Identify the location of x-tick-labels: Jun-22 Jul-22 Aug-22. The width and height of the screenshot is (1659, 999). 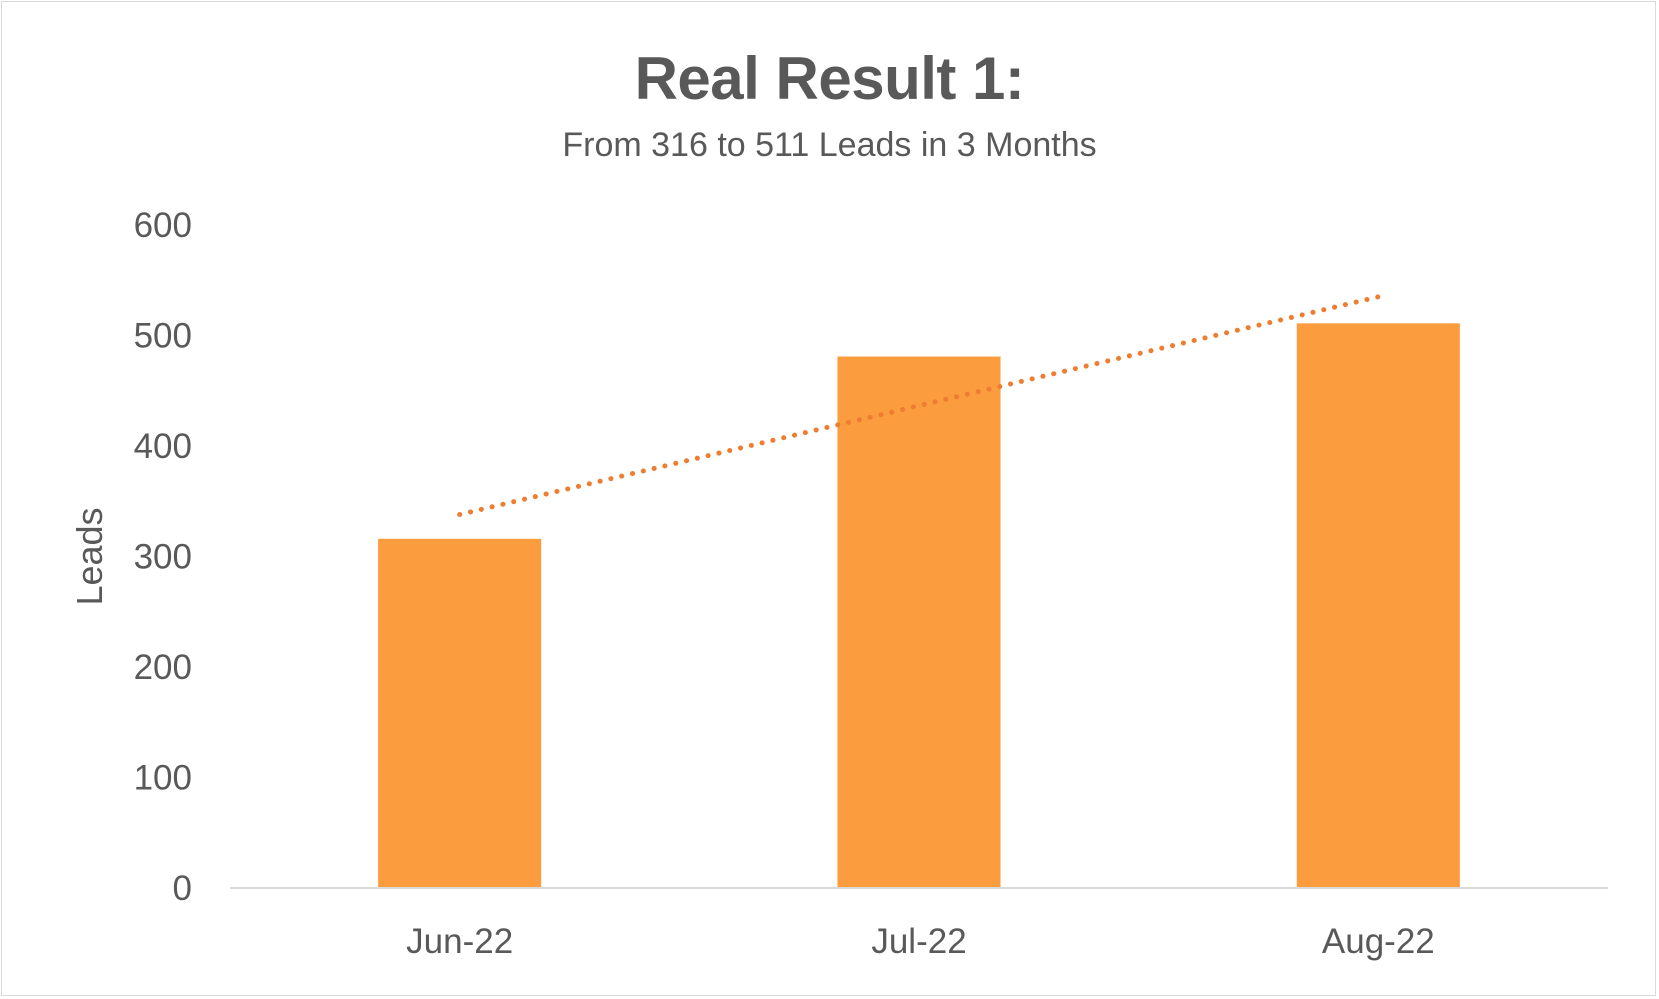
(920, 941).